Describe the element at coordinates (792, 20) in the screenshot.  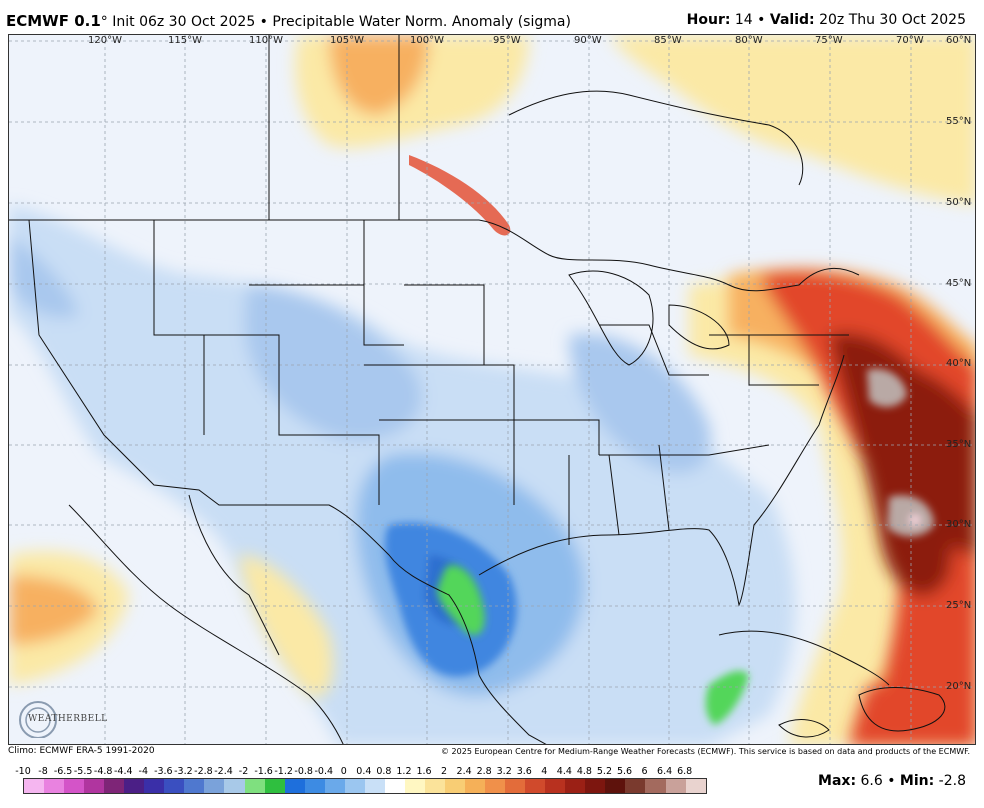
I see `valid-label: Valid:` at that location.